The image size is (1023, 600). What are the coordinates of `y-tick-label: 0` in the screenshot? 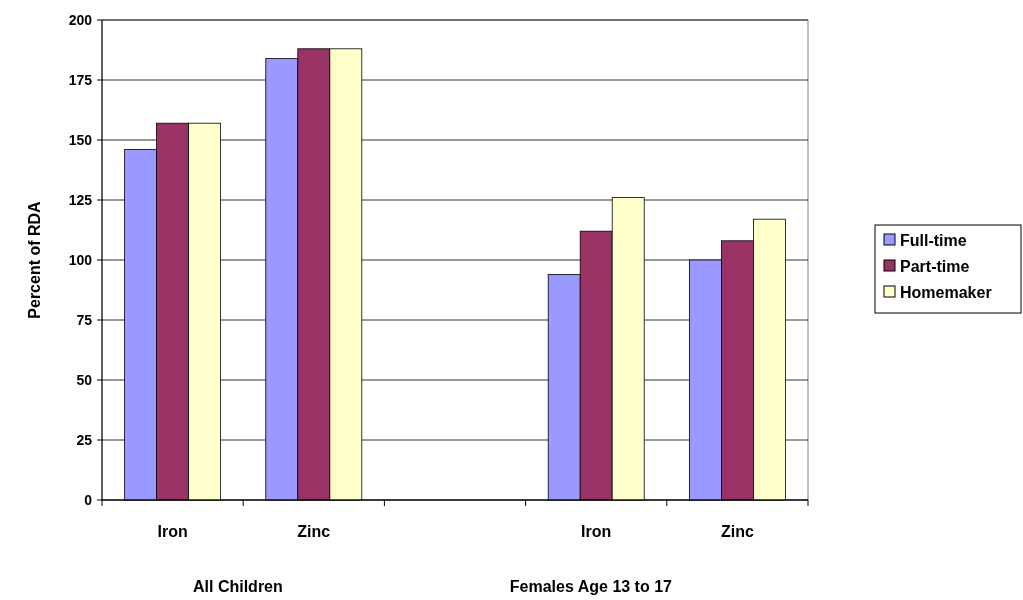 It's located at (88, 499).